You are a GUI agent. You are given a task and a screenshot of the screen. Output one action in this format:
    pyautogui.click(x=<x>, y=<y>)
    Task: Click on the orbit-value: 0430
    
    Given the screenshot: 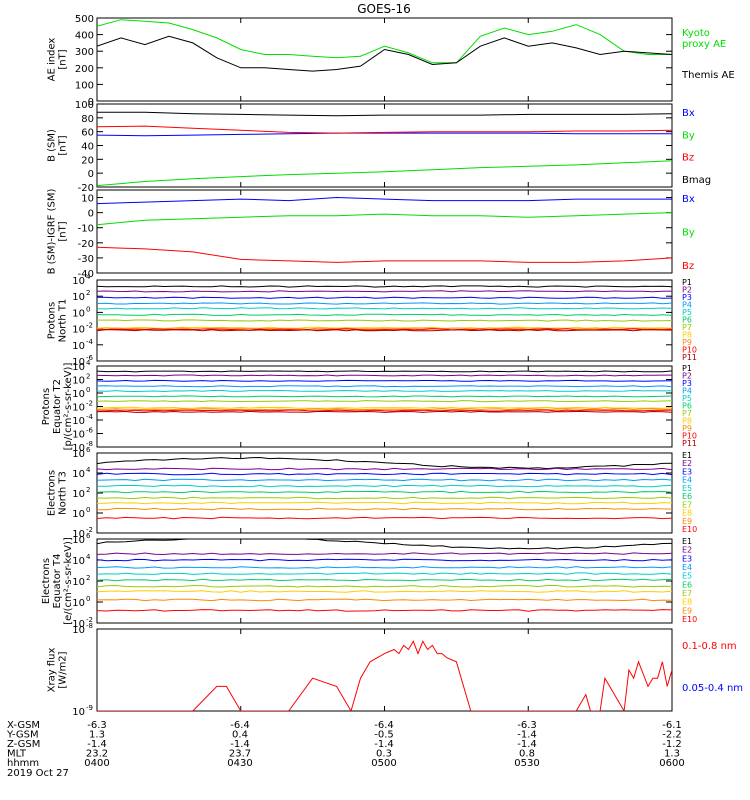 What is the action you would take?
    pyautogui.click(x=239, y=763)
    